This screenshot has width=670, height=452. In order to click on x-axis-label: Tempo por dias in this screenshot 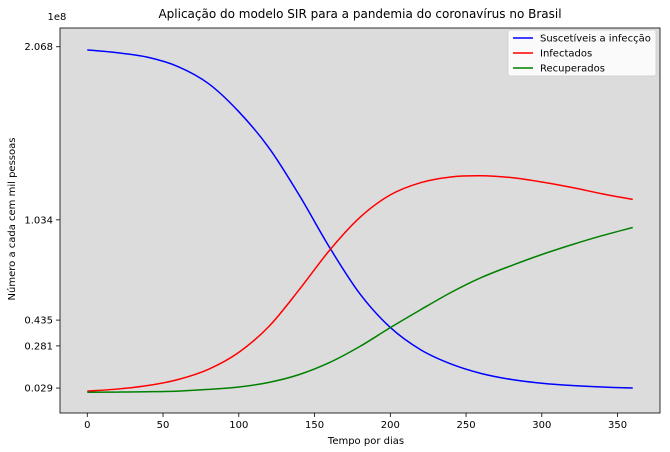, I will do `click(365, 441)`.